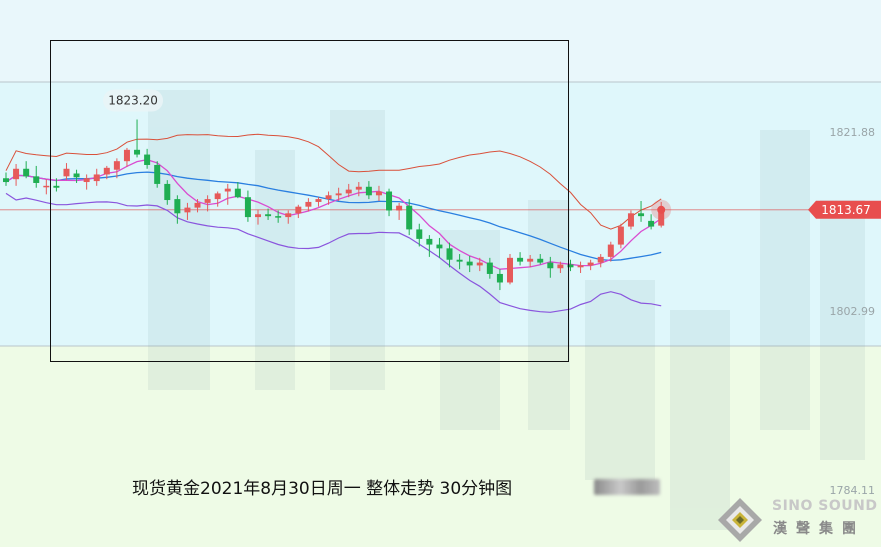  What do you see at coordinates (627, 487) in the screenshot?
I see `blurred-watermark` at bounding box center [627, 487].